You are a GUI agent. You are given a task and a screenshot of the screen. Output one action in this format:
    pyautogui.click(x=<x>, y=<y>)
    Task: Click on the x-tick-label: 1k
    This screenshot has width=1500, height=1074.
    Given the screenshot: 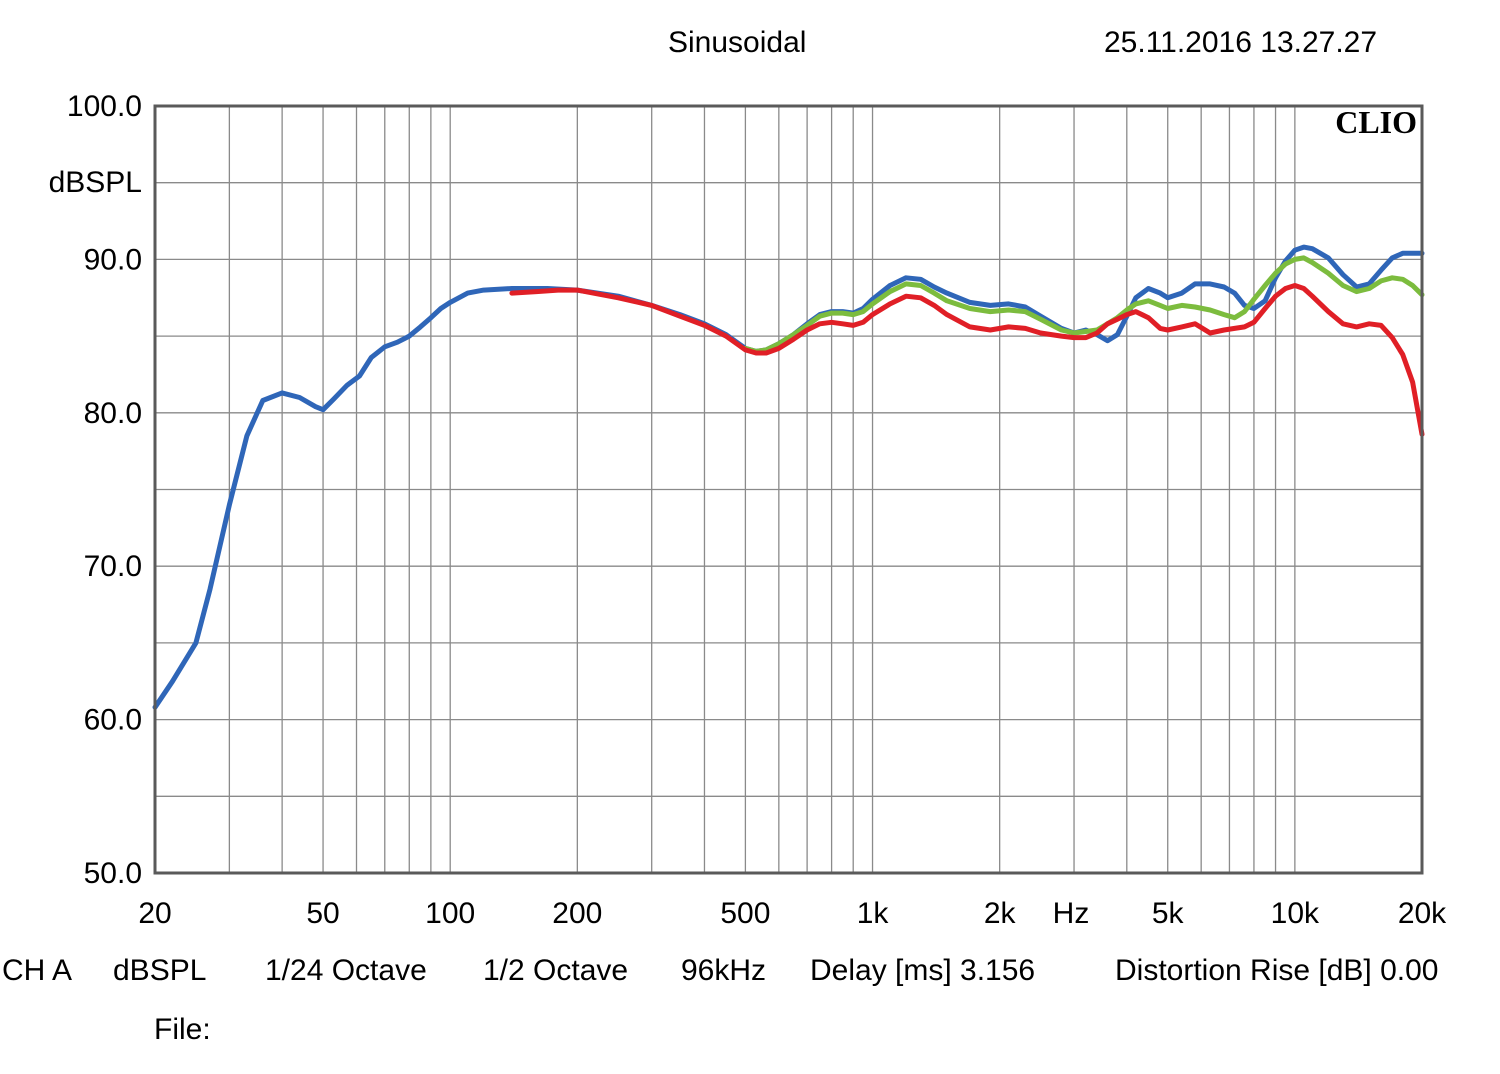 What is the action you would take?
    pyautogui.click(x=873, y=913)
    